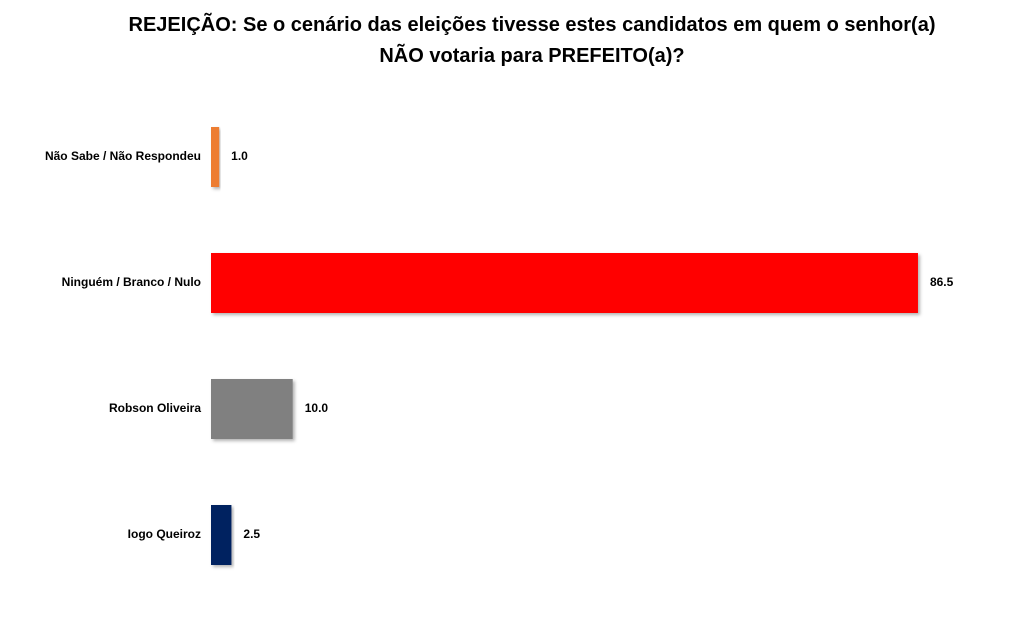 Image resolution: width=1024 pixels, height=623 pixels. I want to click on value-label: 2.5, so click(251, 534).